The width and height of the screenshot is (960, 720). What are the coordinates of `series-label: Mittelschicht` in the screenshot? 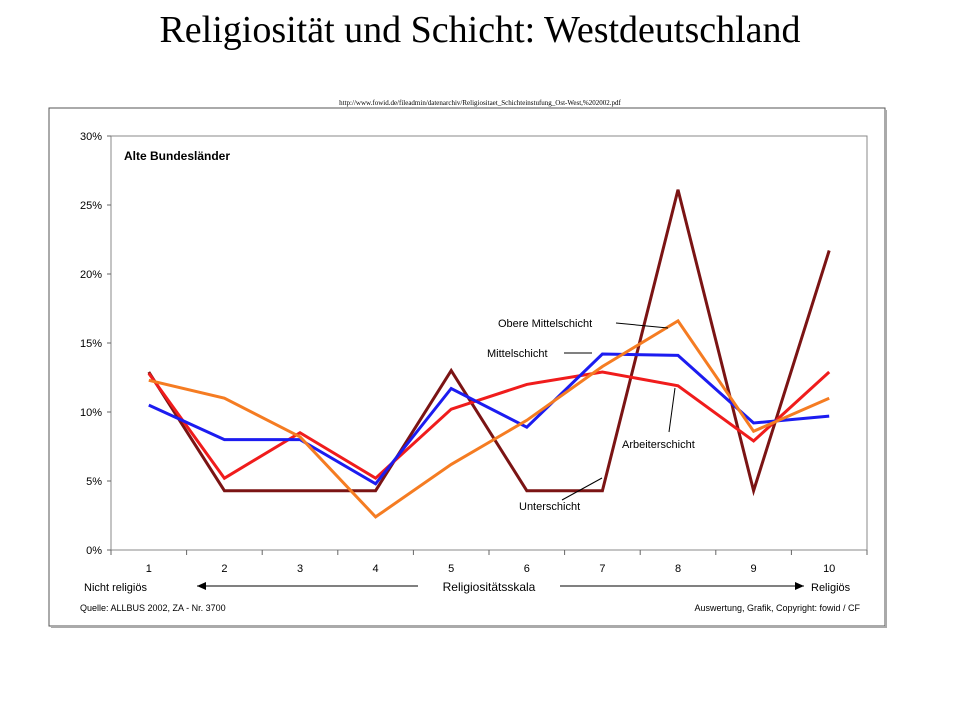 It's located at (517, 354).